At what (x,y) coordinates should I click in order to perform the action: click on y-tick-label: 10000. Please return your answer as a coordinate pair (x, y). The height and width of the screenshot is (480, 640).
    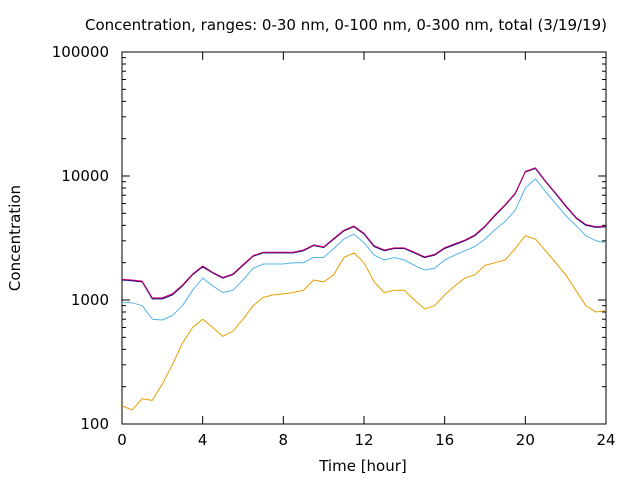
    Looking at the image, I should click on (85, 176).